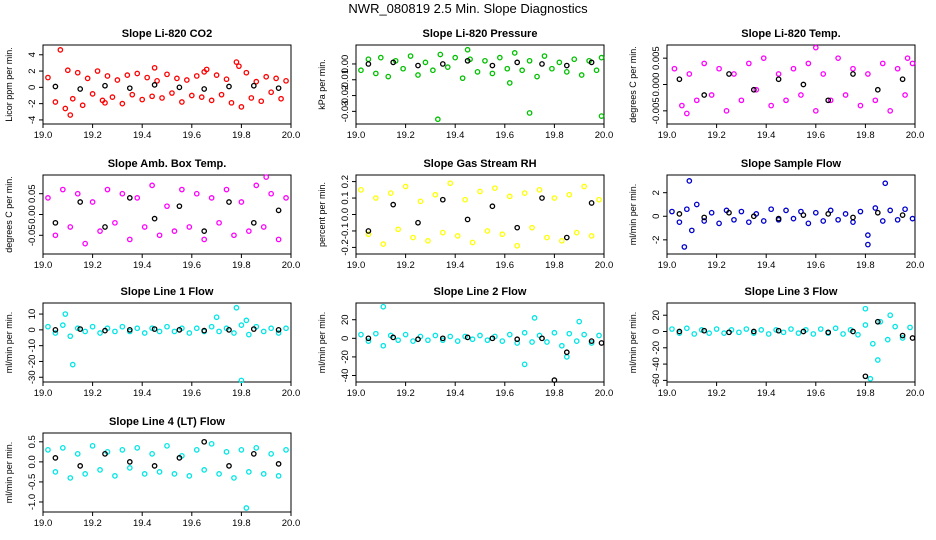  What do you see at coordinates (656, 85) in the screenshot?
I see `y-tick-label: 0.000` at bounding box center [656, 85].